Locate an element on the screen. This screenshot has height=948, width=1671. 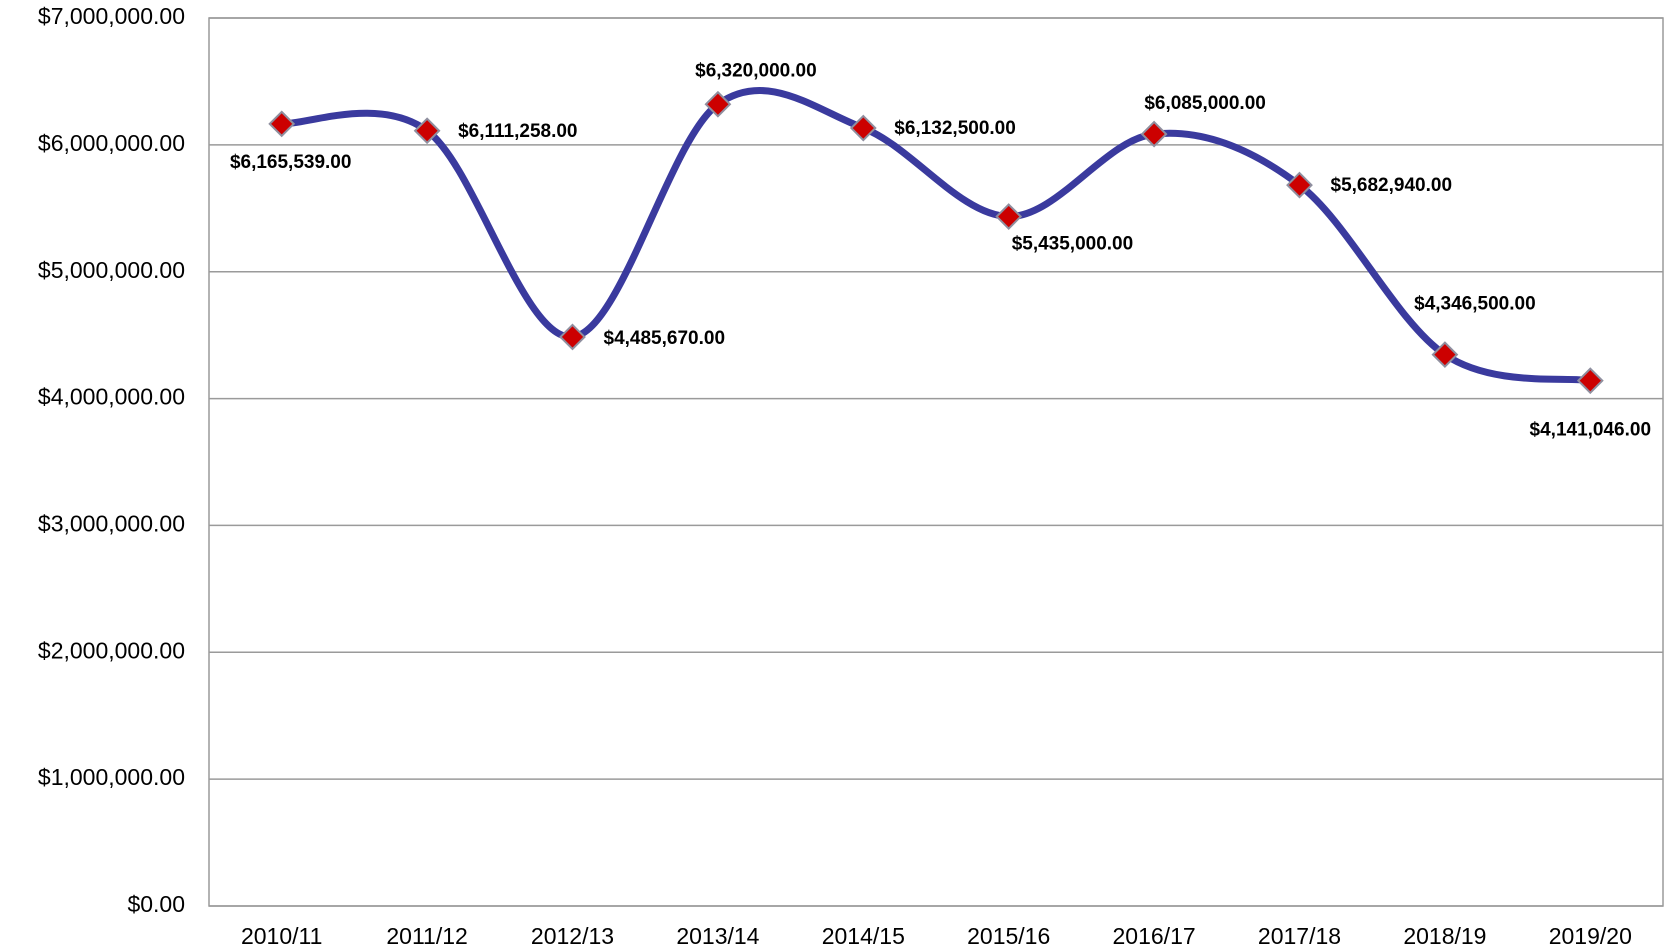
y-tick-label: $3,000,000.00 is located at coordinates (111, 524).